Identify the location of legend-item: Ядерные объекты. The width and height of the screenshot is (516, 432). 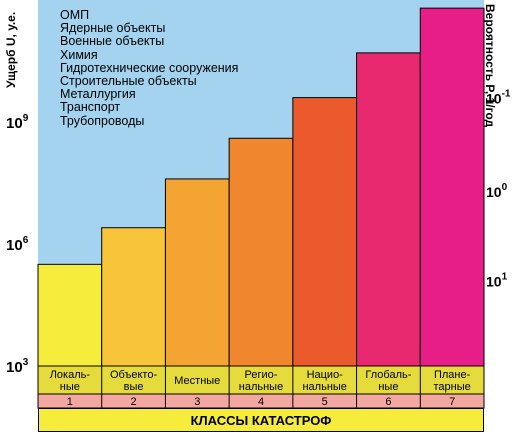
(113, 28).